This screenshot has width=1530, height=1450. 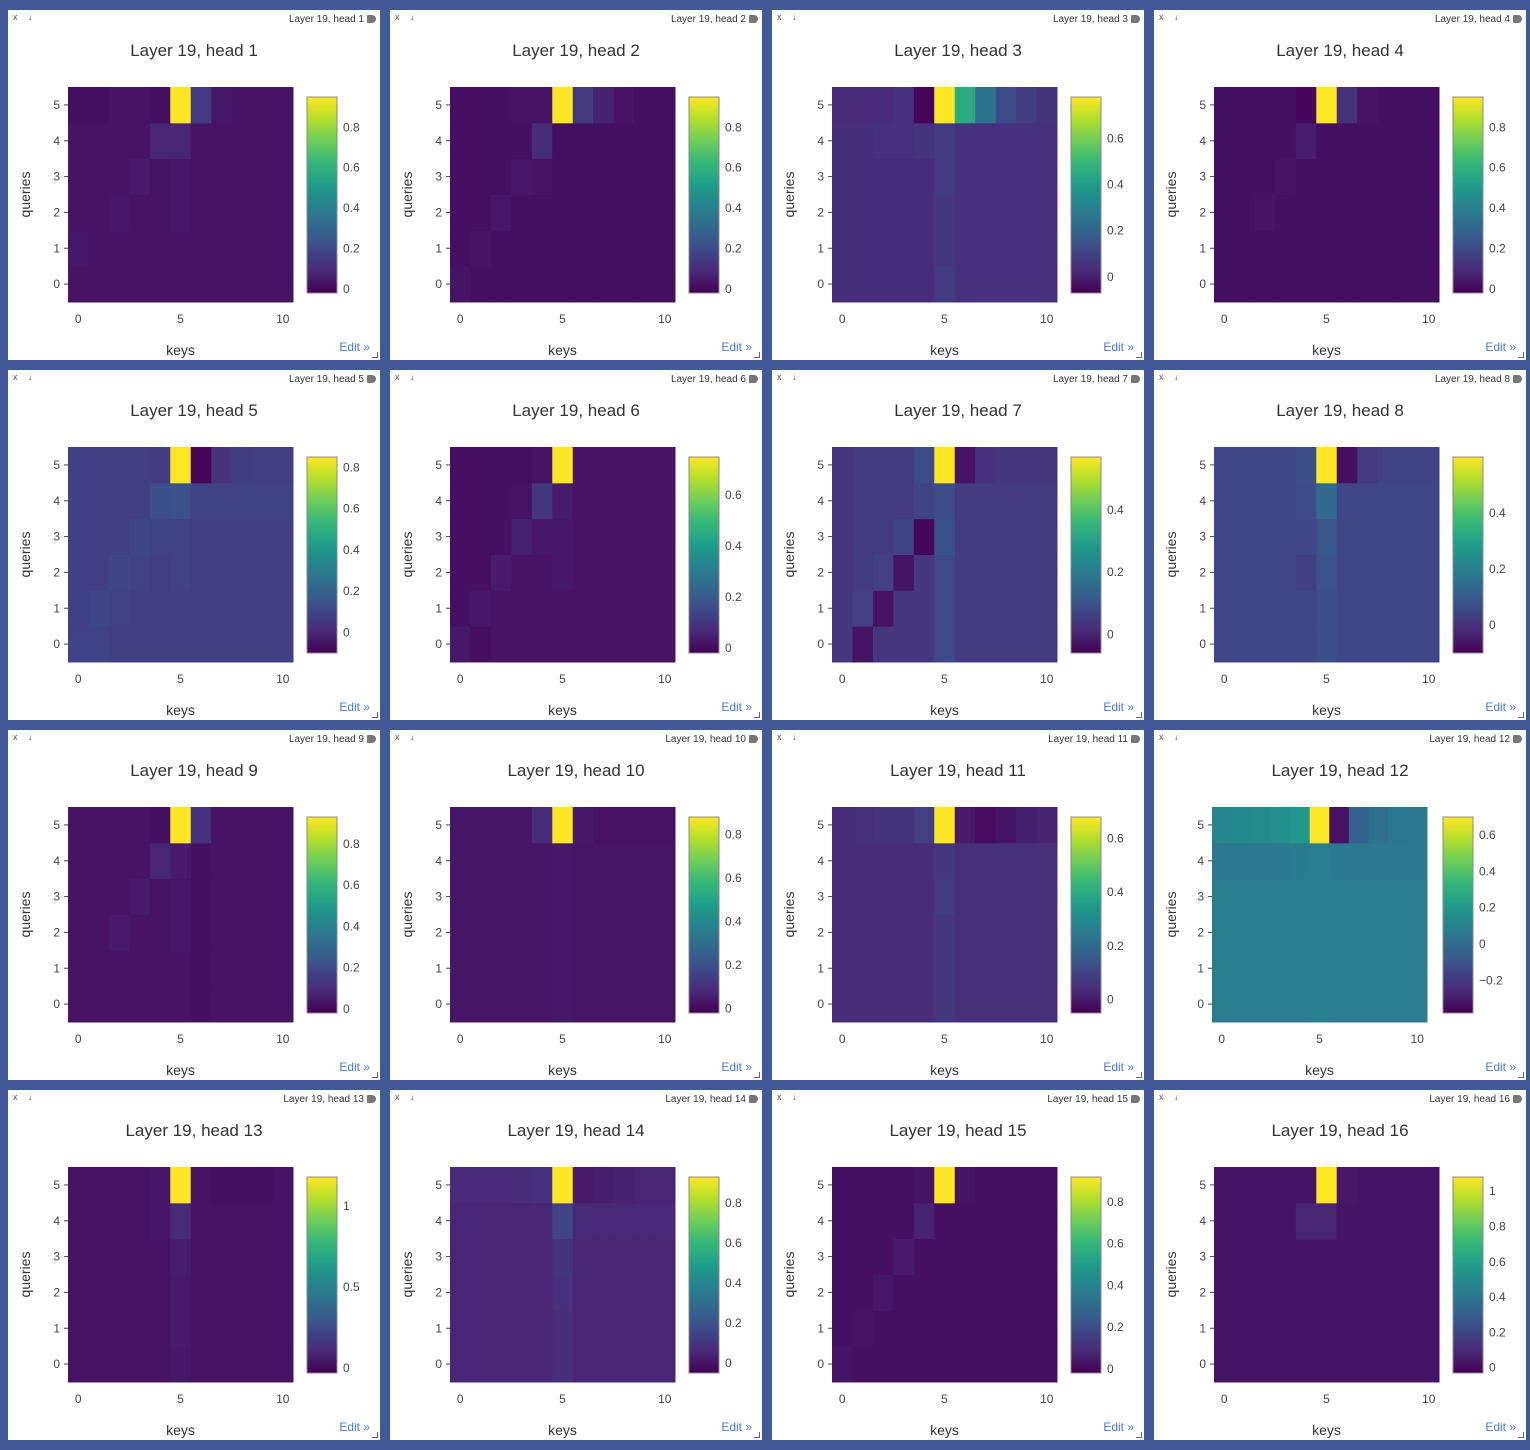 What do you see at coordinates (704, 915) in the screenshot?
I see `colorbar` at bounding box center [704, 915].